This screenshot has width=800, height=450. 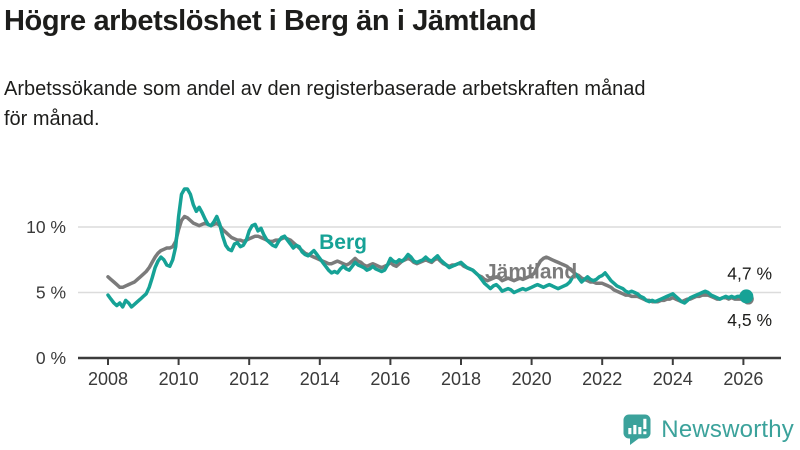 What do you see at coordinates (249, 379) in the screenshot?
I see `x-tick-label: 2012` at bounding box center [249, 379].